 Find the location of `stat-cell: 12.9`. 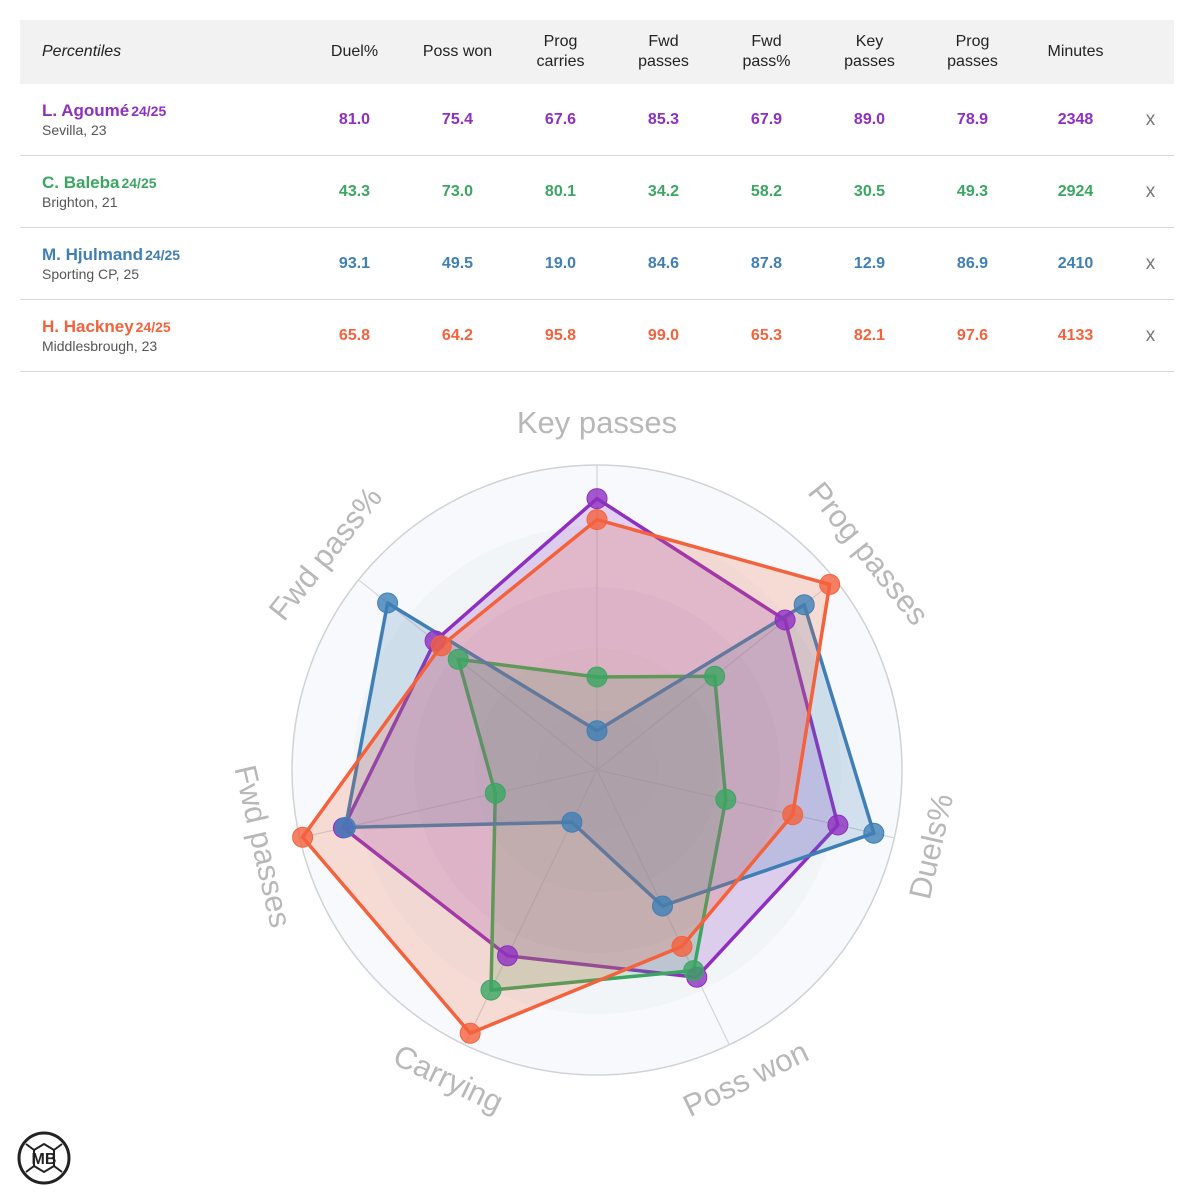

stat-cell: 12.9 is located at coordinates (869, 263).